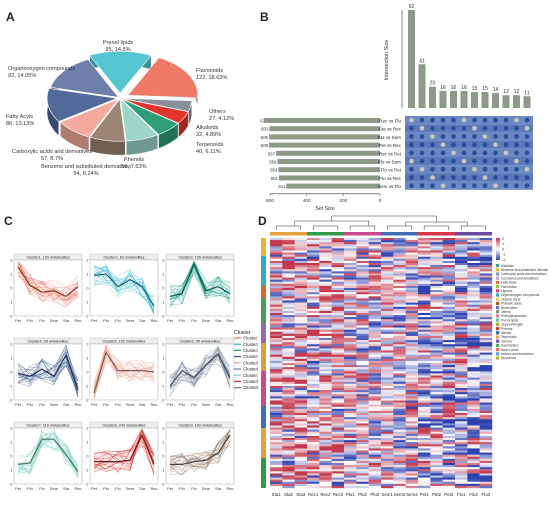 This screenshot has height=508, width=550. What do you see at coordinates (199, 258) in the screenshot?
I see `cluster-panel-title: Cluster3, 126 metabolites` at bounding box center [199, 258].